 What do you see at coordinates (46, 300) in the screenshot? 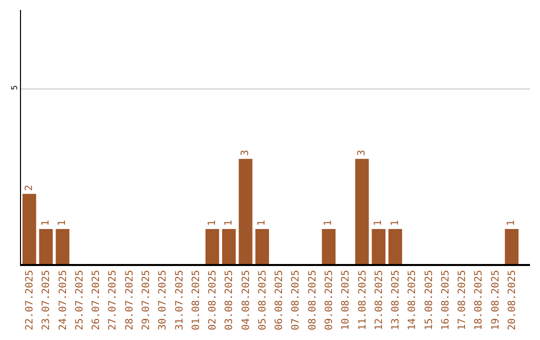
I see `x-tick-label: 23.07.2025` at bounding box center [46, 300].